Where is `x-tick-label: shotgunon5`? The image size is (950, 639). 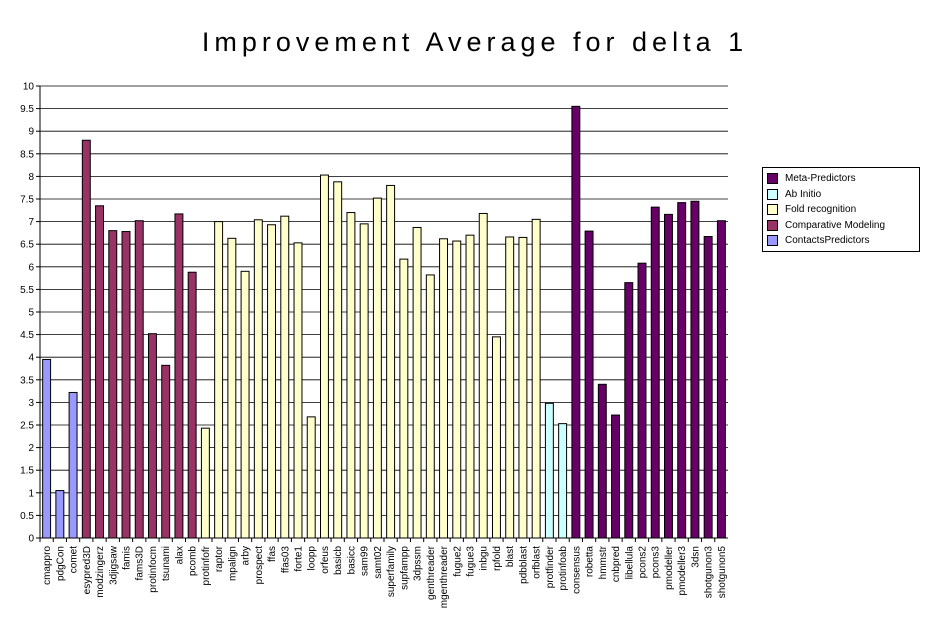
x-tick-label: shotgunon5 is located at coordinates (722, 572).